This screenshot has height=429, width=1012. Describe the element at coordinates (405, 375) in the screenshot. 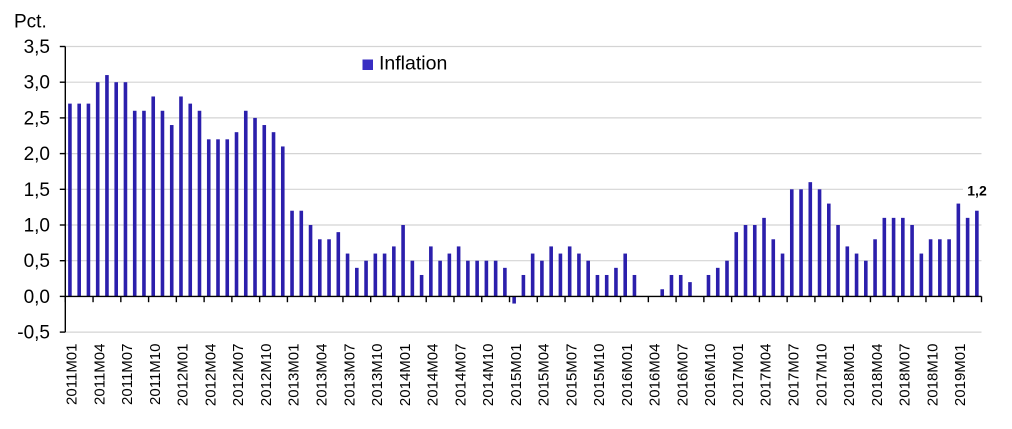

I see `svg-text: 2014M01` at that location.